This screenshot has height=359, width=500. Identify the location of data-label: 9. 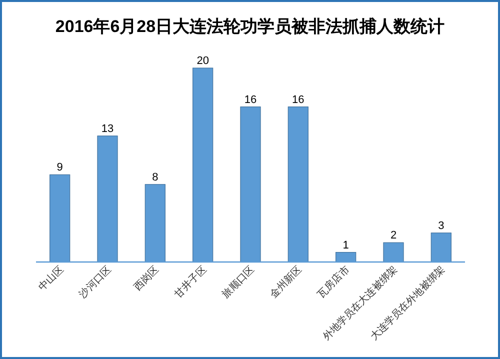
(59, 168).